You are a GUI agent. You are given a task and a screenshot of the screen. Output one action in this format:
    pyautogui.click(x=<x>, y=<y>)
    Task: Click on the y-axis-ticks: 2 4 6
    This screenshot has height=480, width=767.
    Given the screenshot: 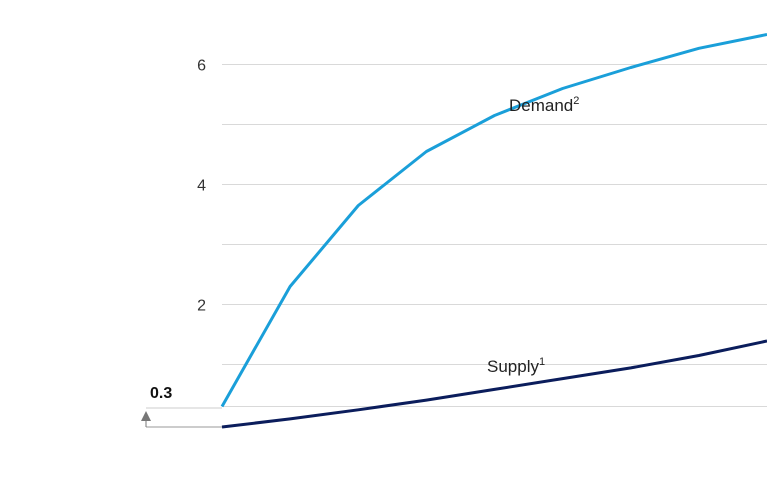 What is the action you would take?
    pyautogui.click(x=201, y=186)
    